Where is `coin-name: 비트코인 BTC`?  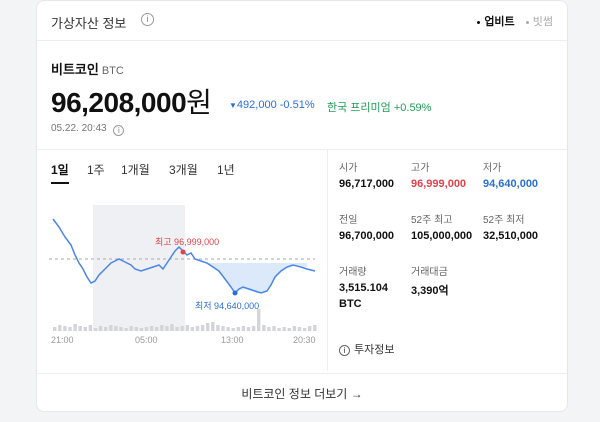 coin-name: 비트코인 BTC is located at coordinates (87, 69).